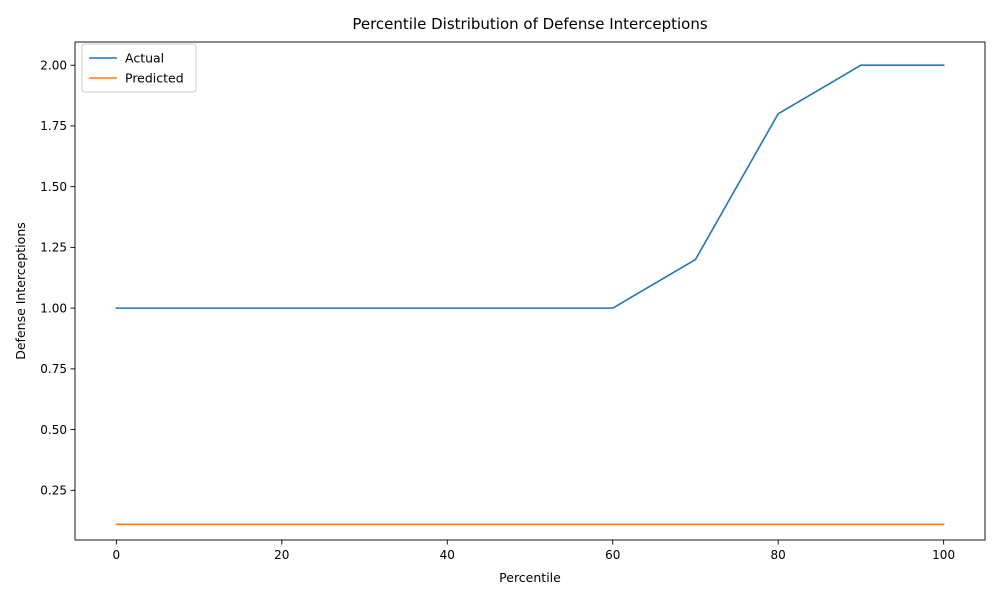  What do you see at coordinates (53, 126) in the screenshot?
I see `y-tick-label: 1.75` at bounding box center [53, 126].